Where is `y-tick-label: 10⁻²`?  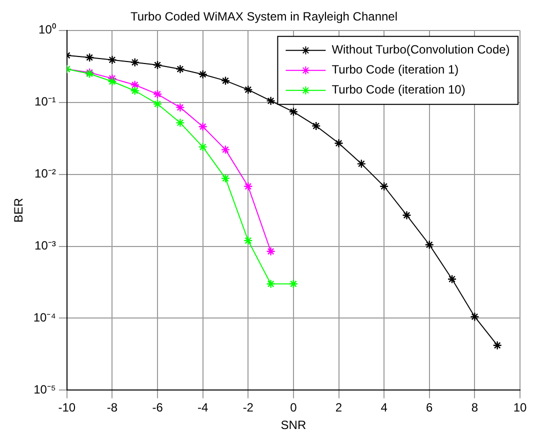 y-tick-label: 10⁻² is located at coordinates (45, 173).